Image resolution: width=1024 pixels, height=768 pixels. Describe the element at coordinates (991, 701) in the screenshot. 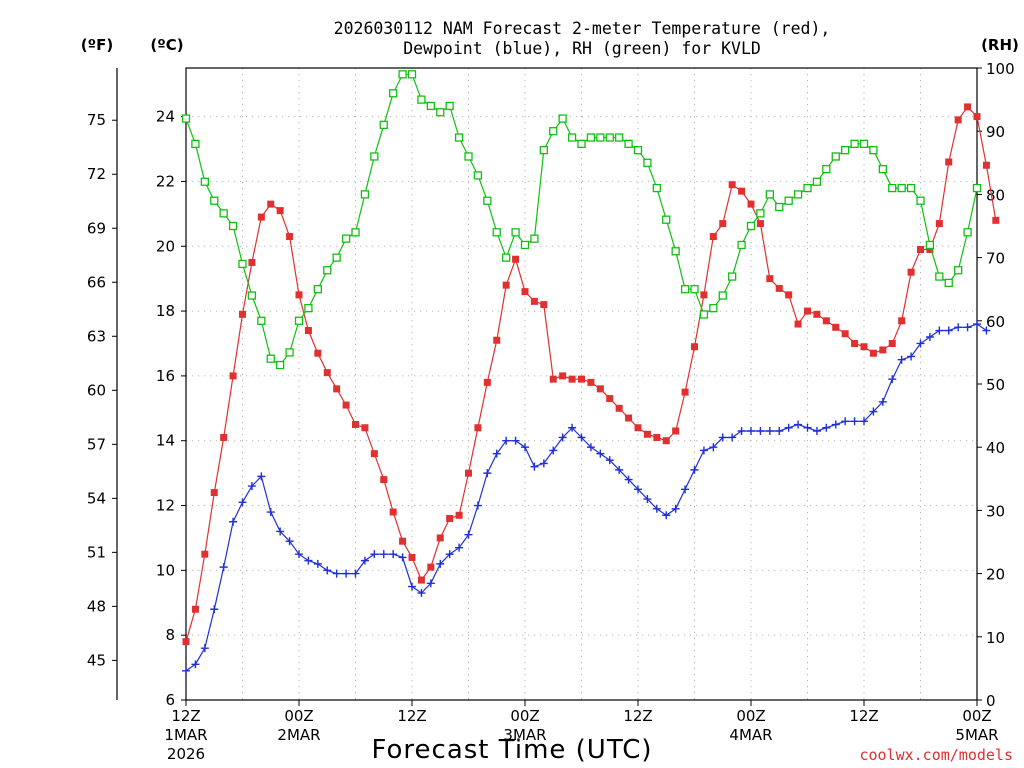

I see `rh-tick-label: 0` at that location.